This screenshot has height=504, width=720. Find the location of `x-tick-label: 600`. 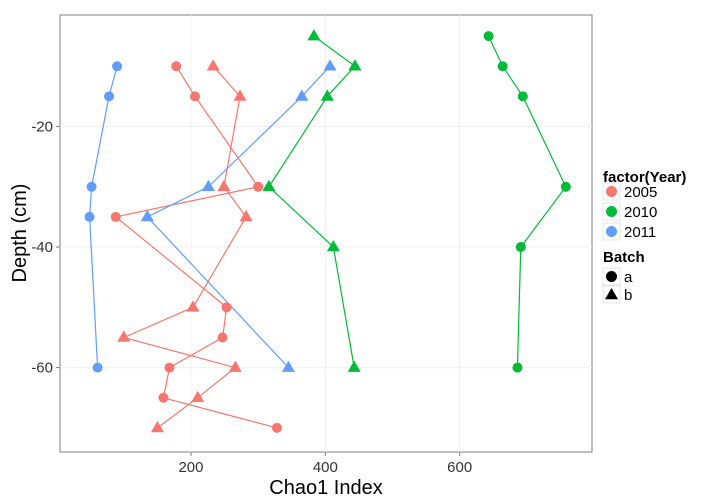

x-tick-label: 600 is located at coordinates (459, 467).